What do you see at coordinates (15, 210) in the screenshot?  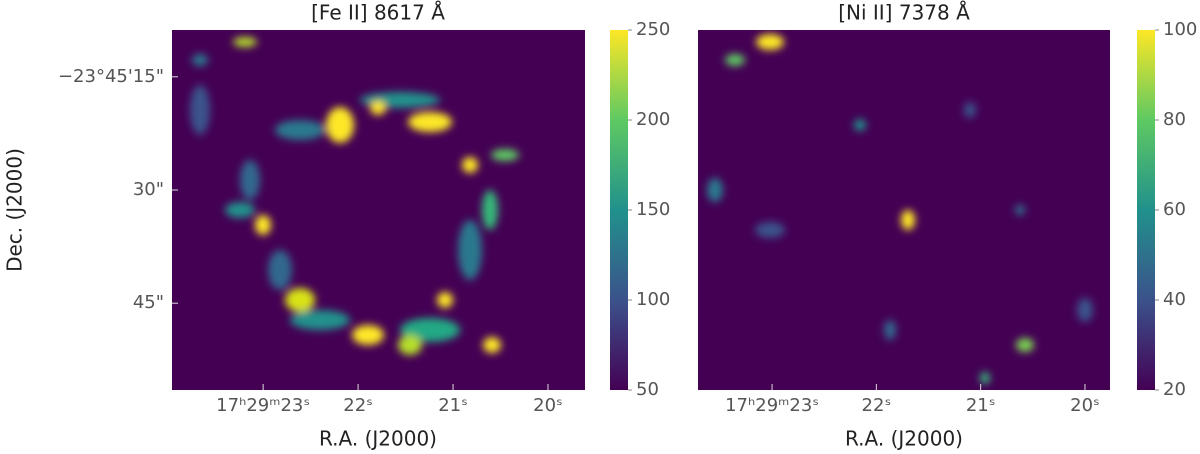 I see `y-axis-label: Dec. (J2000)` at bounding box center [15, 210].